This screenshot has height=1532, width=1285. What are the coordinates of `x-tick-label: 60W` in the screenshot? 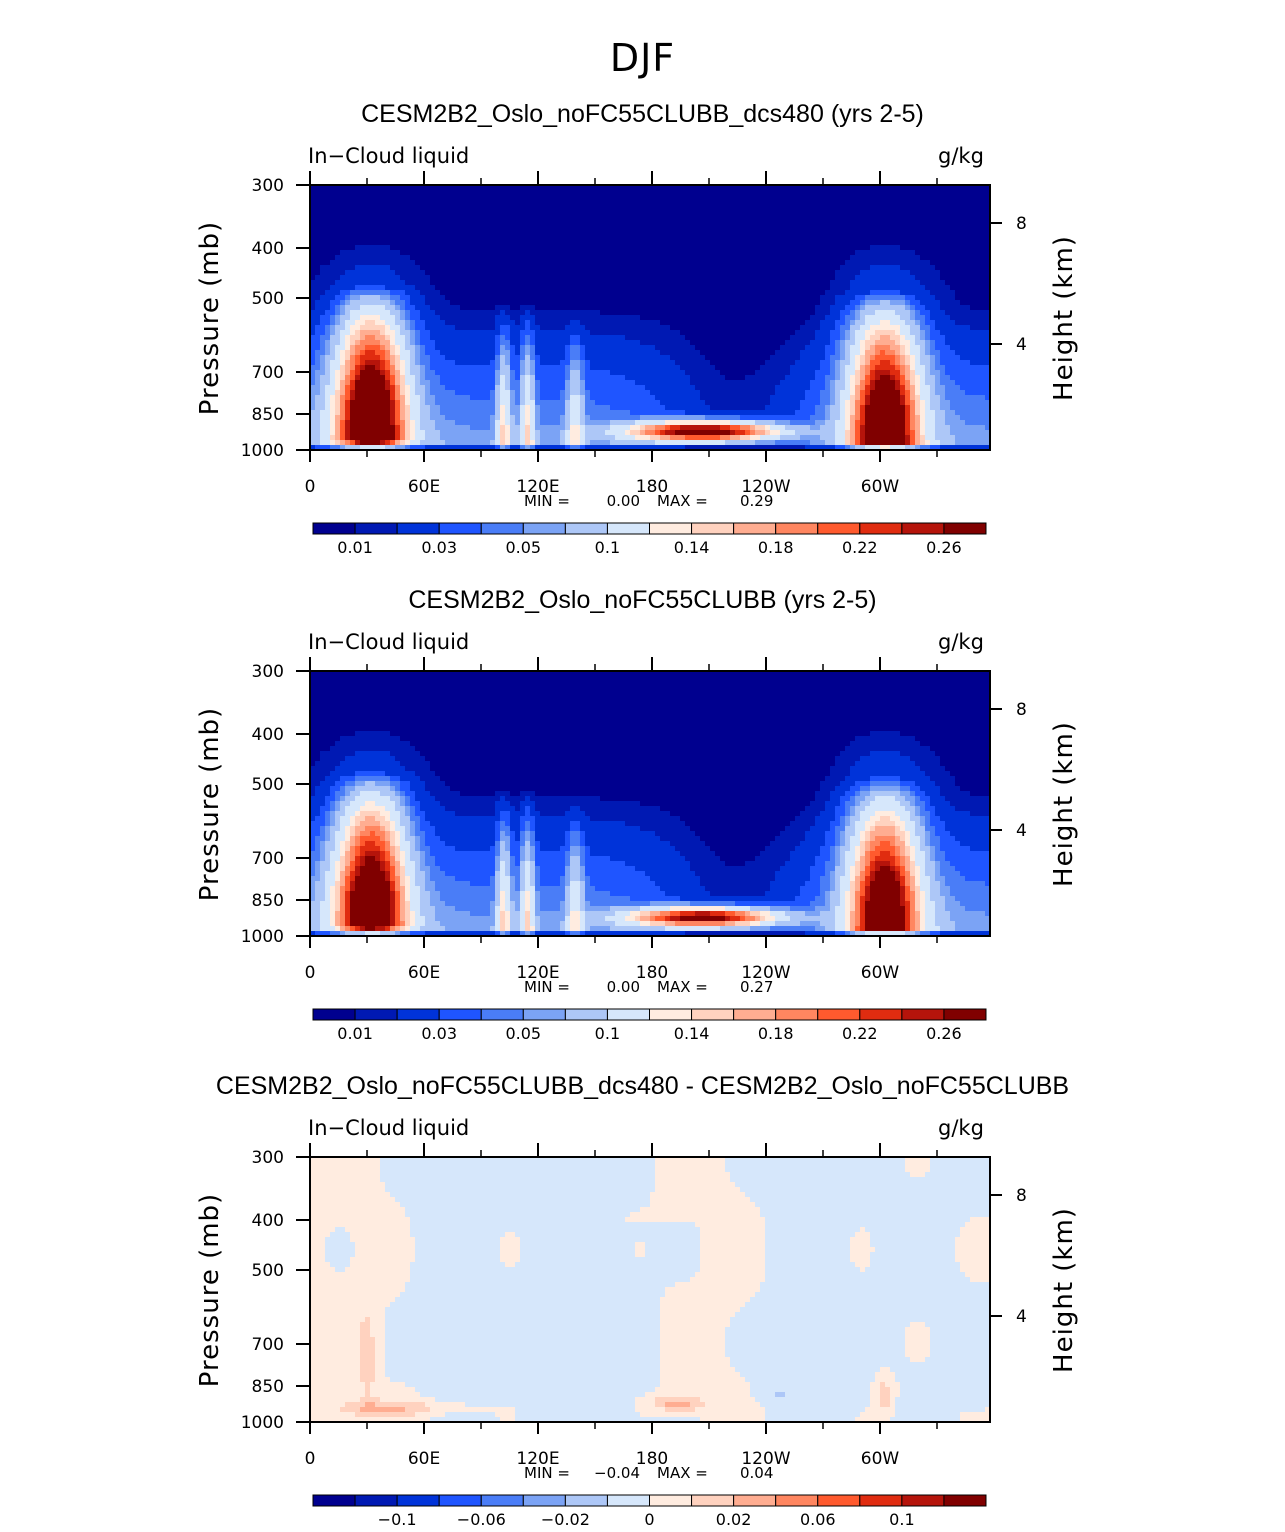 It's located at (880, 1459).